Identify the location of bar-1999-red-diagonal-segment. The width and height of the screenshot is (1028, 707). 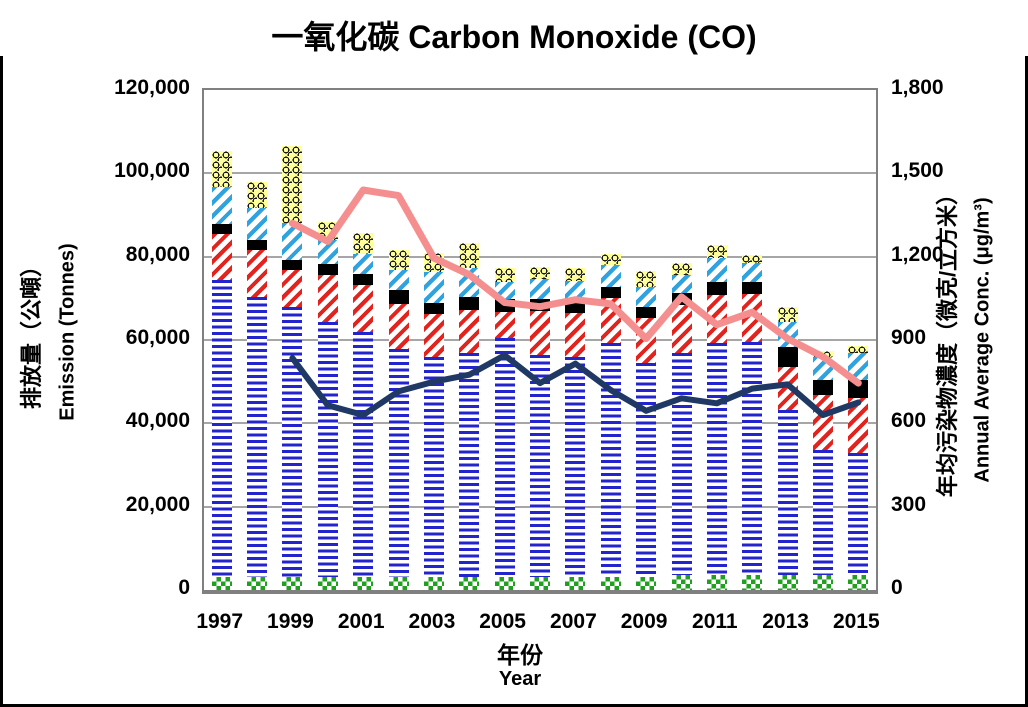
(292, 288).